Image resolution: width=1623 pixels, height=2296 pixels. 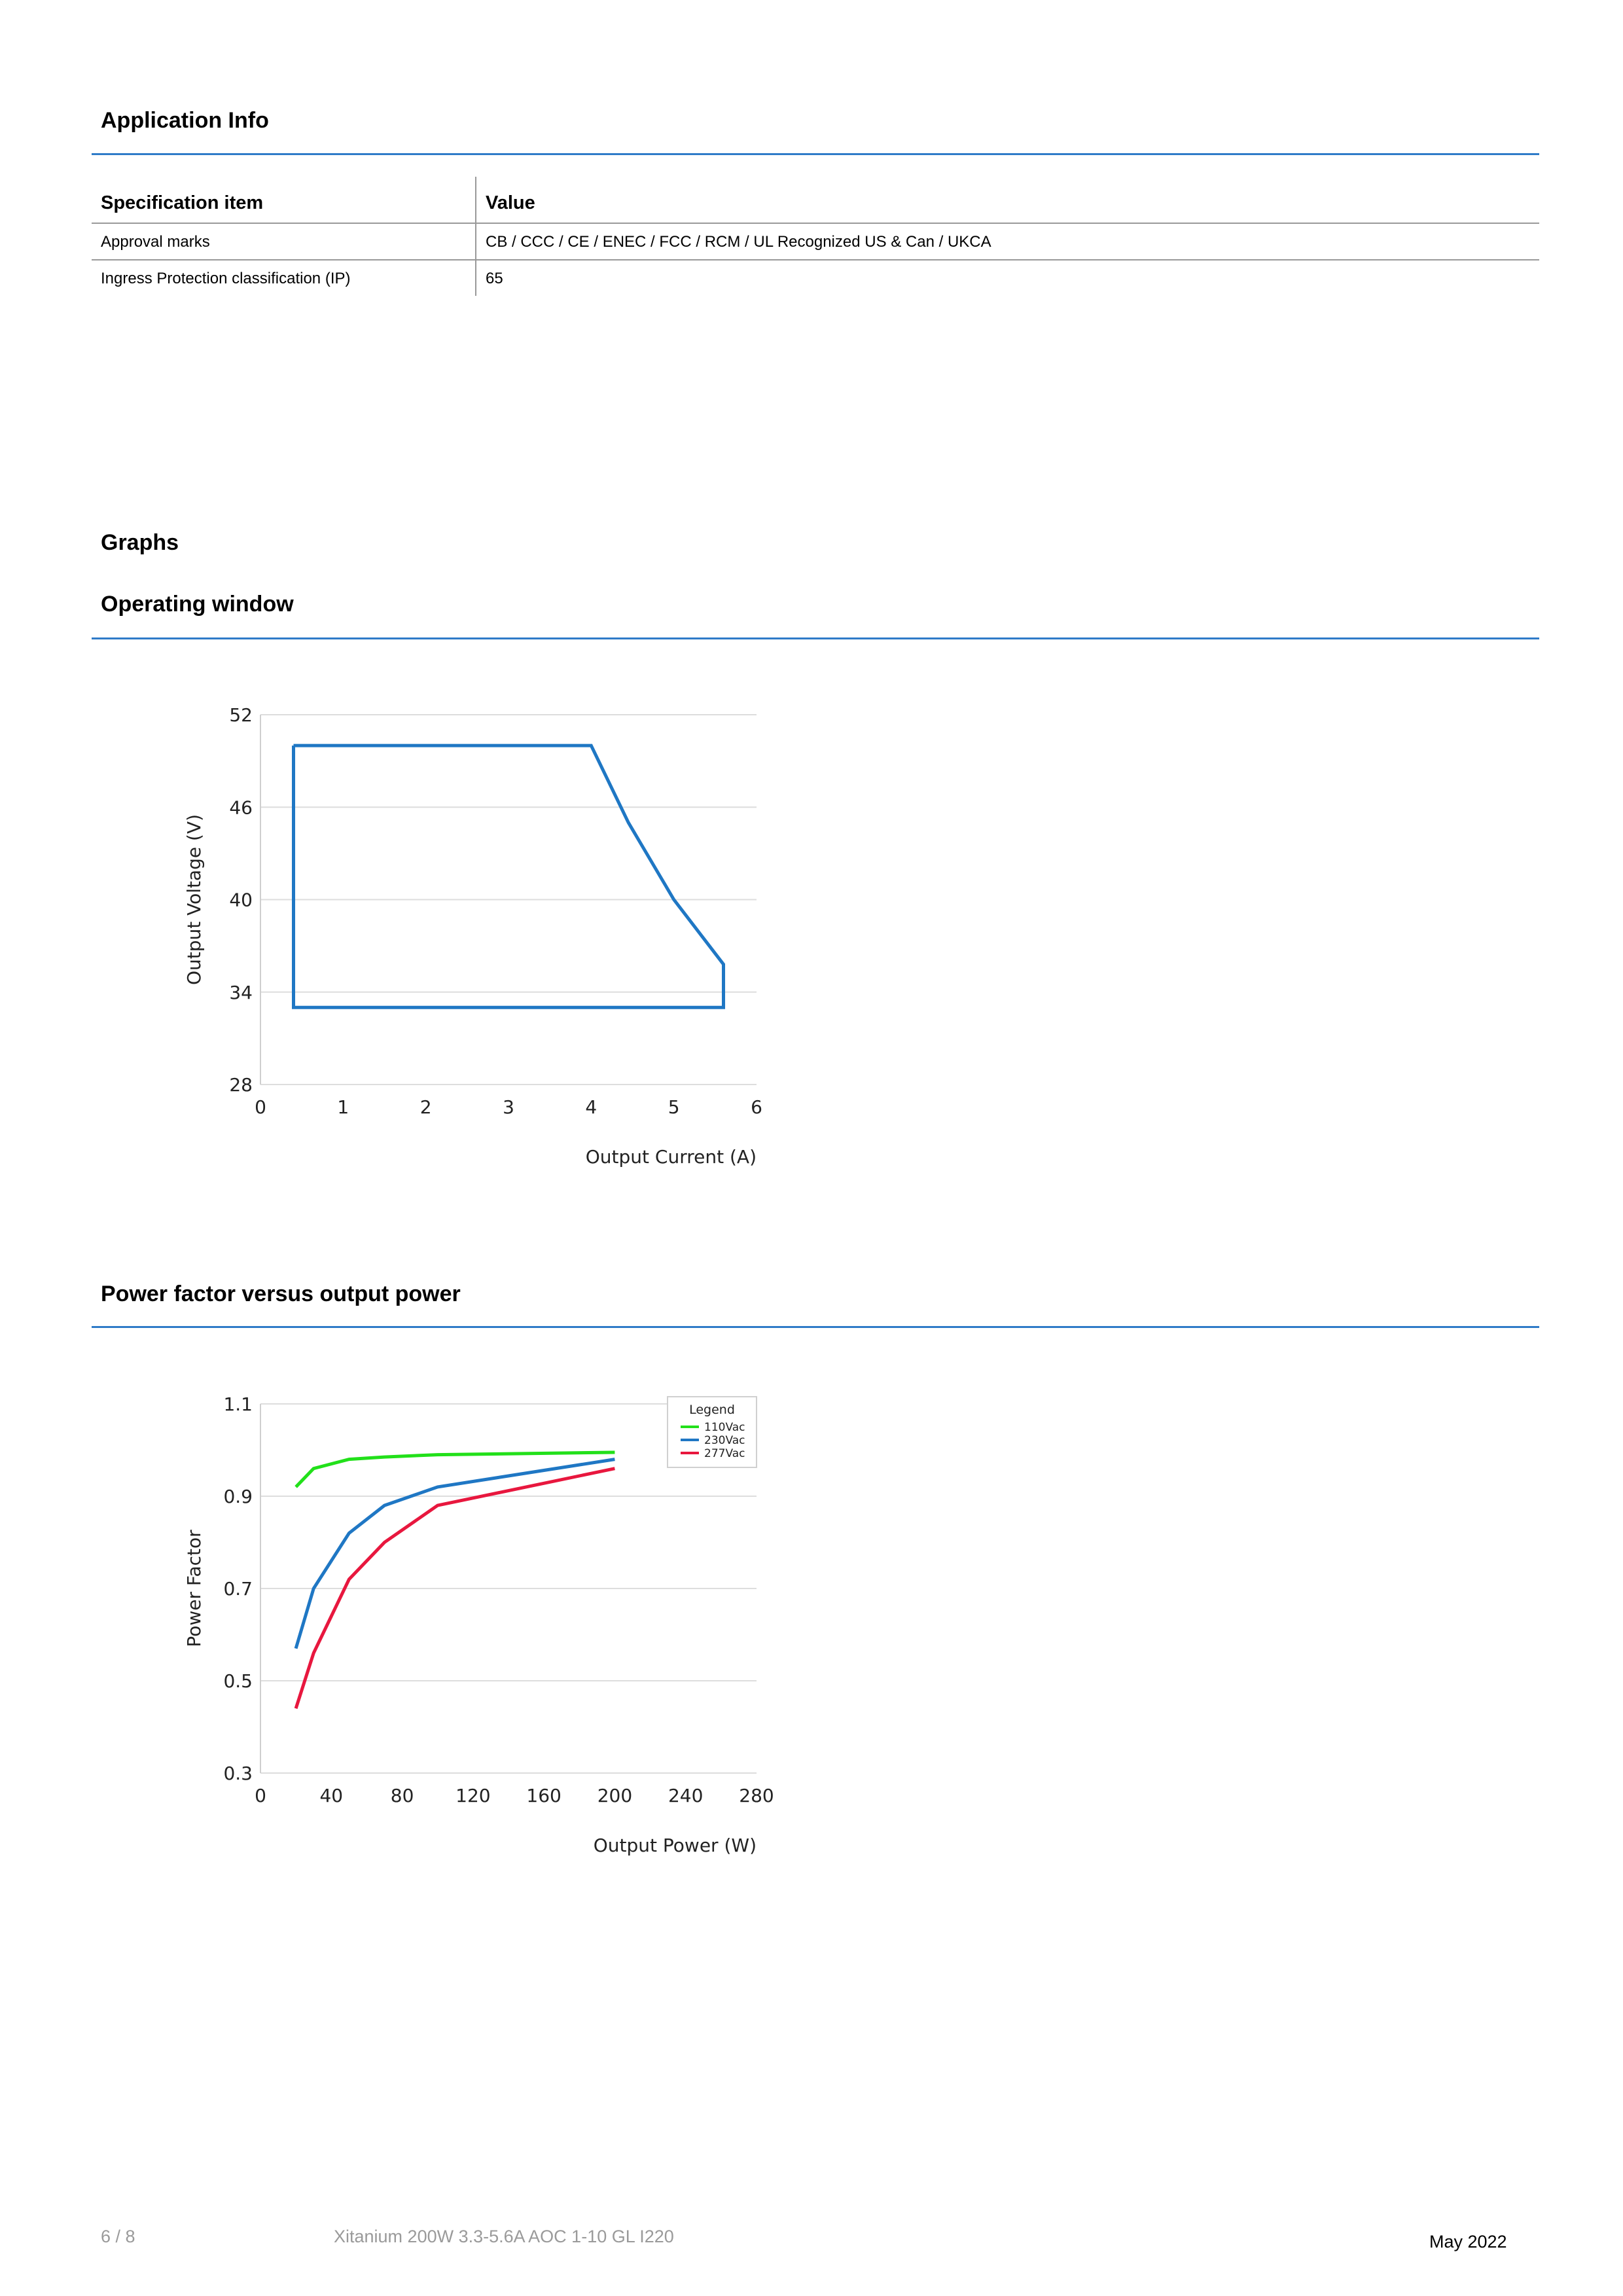 I want to click on y-tick-label: 0.3, so click(x=238, y=1773).